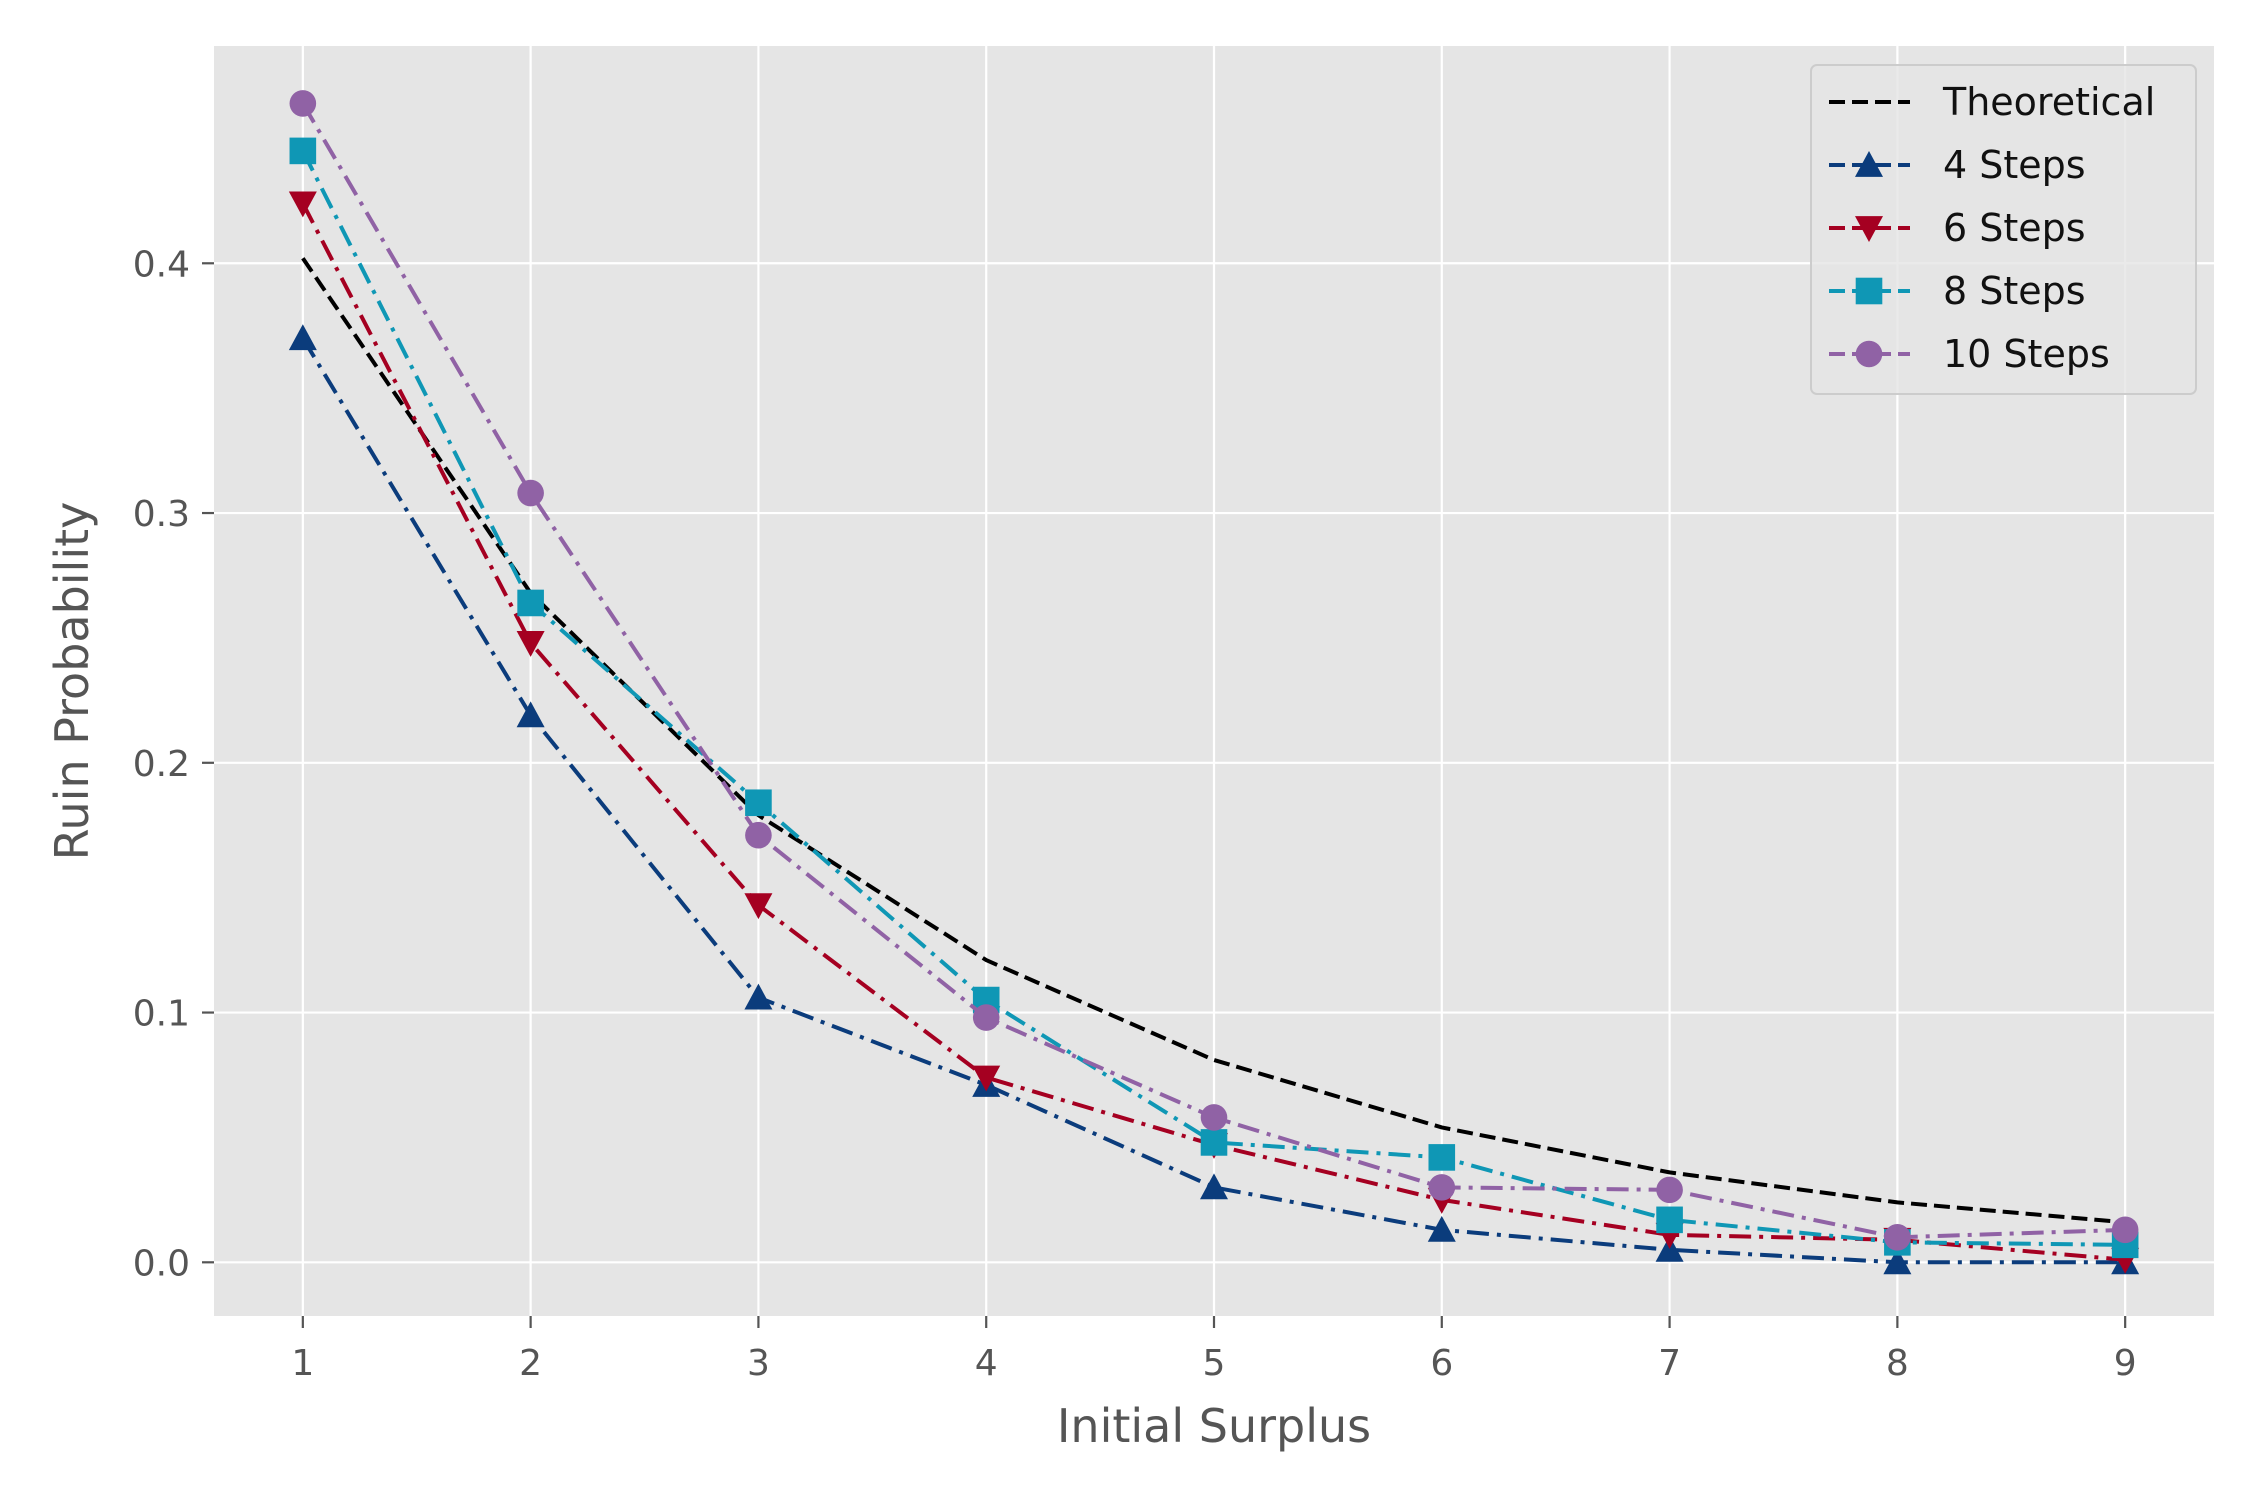 The width and height of the screenshot is (2250, 1500). What do you see at coordinates (2048, 102) in the screenshot?
I see `legend-label-theoretical: Theoretical` at bounding box center [2048, 102].